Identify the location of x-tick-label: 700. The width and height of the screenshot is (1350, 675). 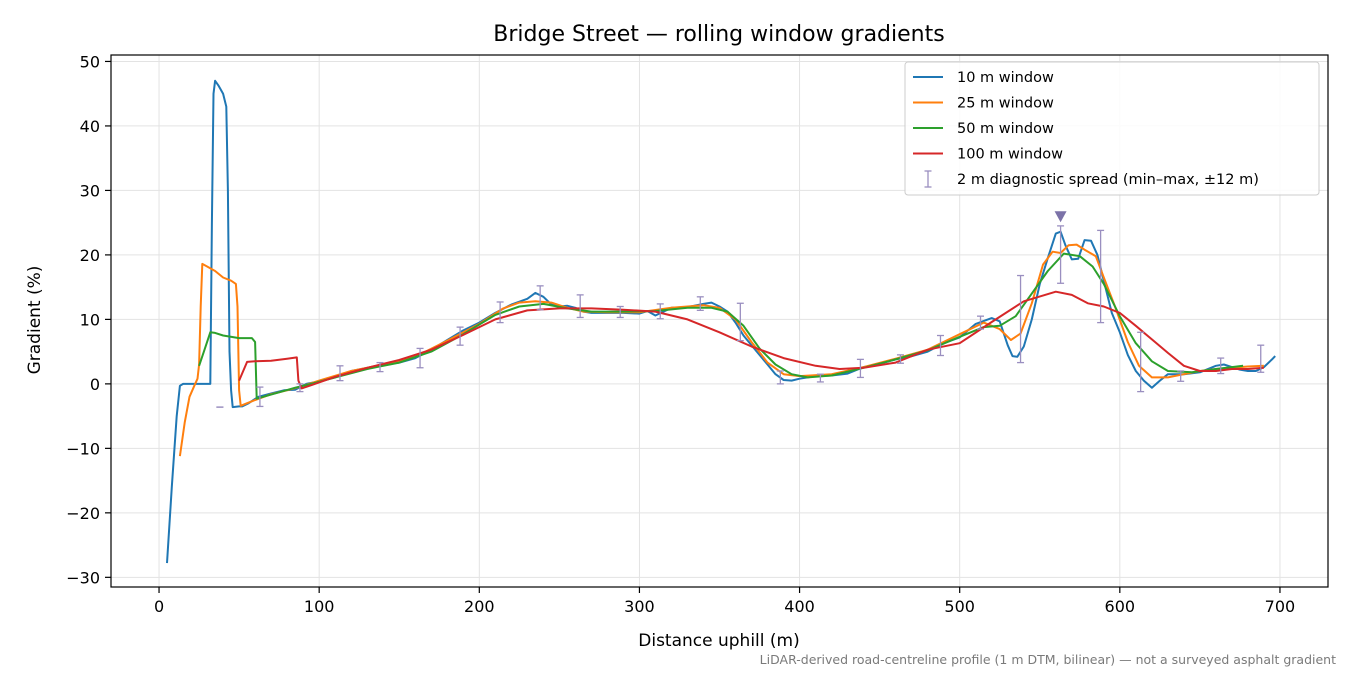
(1280, 606).